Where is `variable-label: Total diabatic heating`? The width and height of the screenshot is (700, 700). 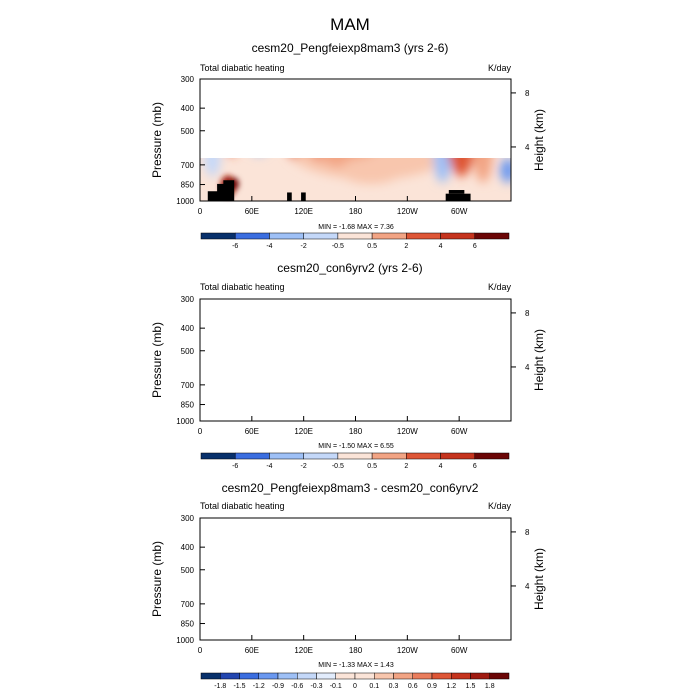 variable-label: Total diabatic heating is located at coordinates (242, 287).